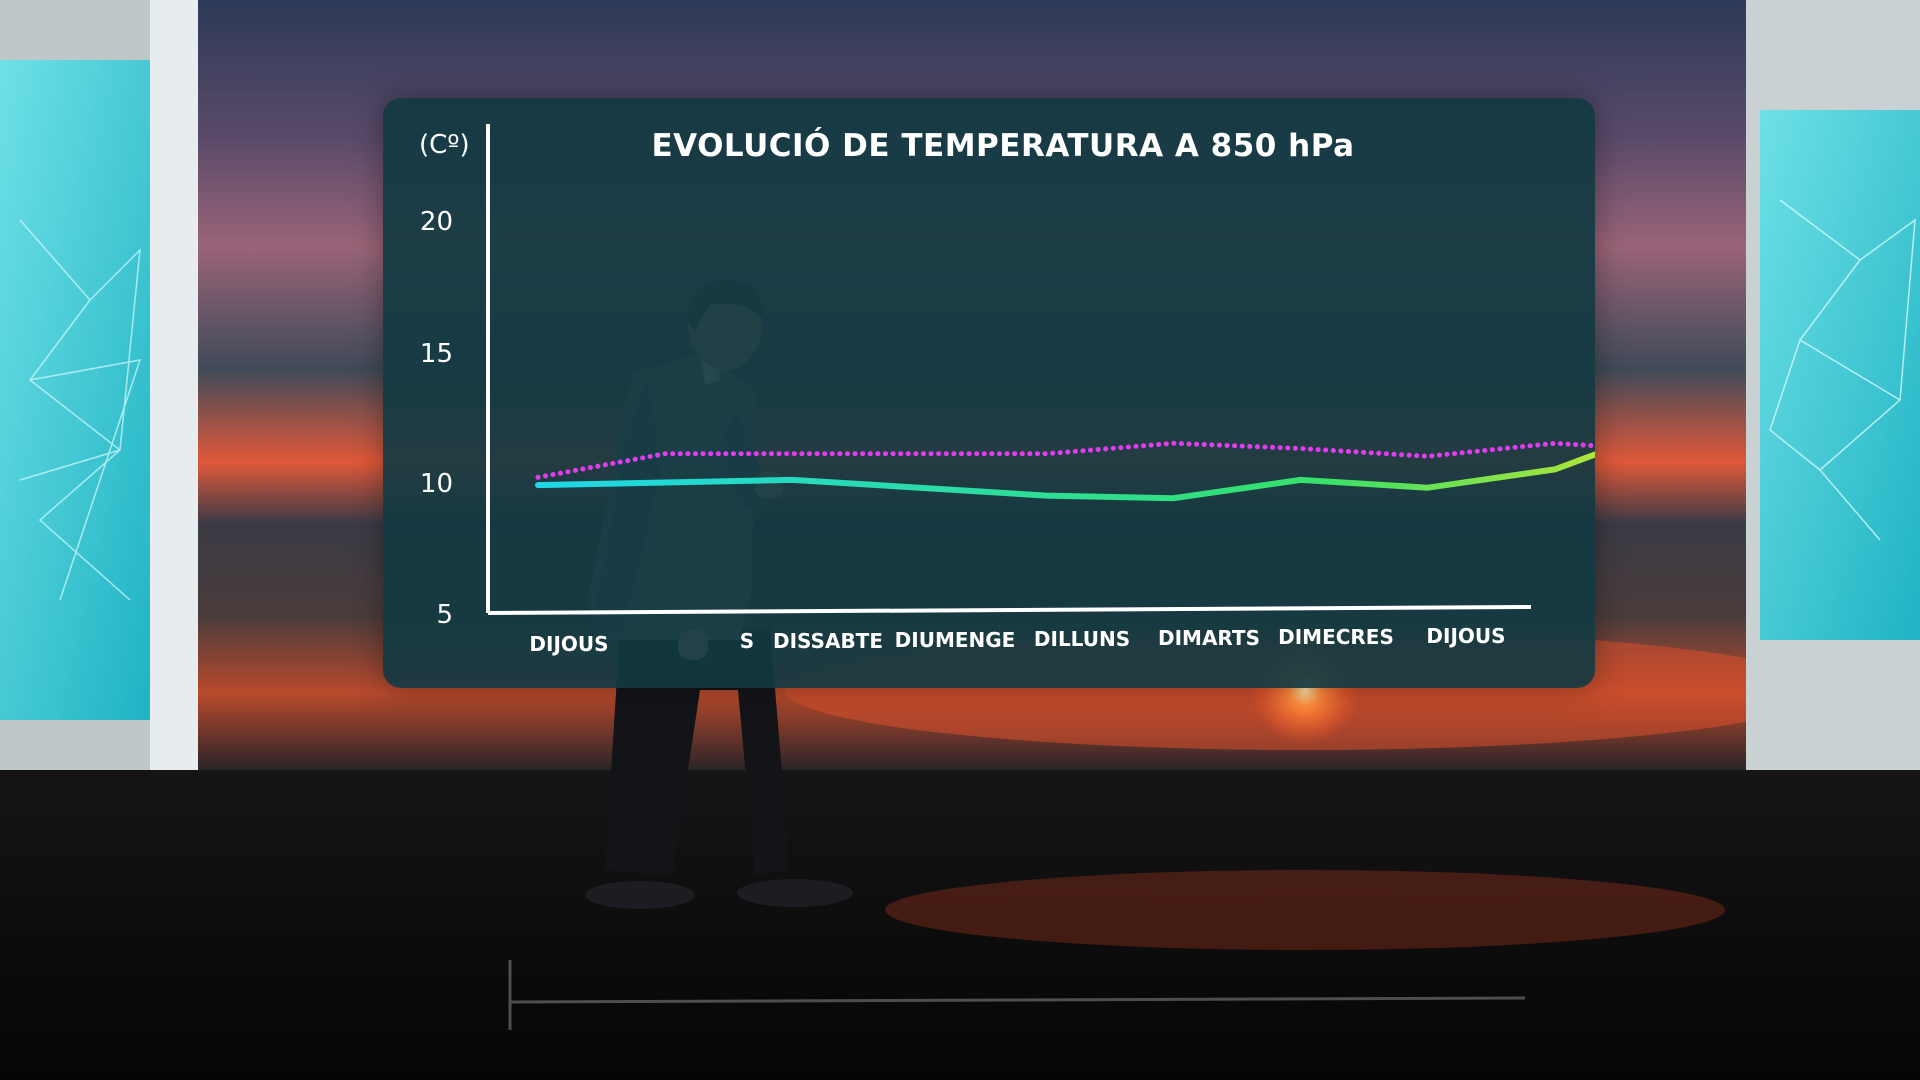 Image resolution: width=1920 pixels, height=1080 pixels. Describe the element at coordinates (747, 641) in the screenshot. I see `x-tick-label: S` at that location.